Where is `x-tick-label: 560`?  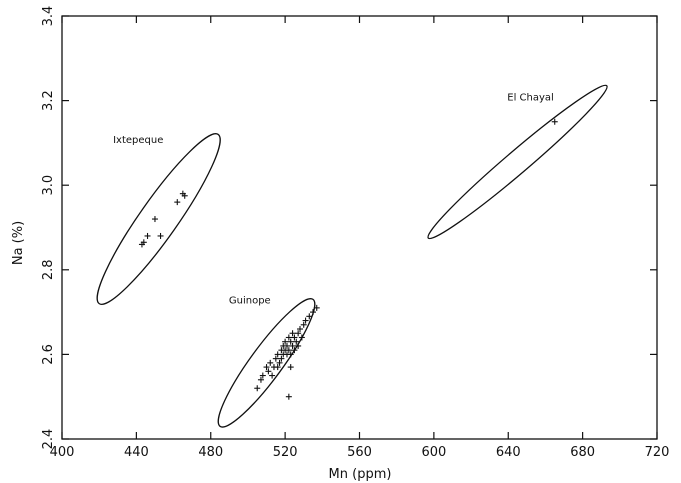
x-tick-label: 560 is located at coordinates (359, 452).